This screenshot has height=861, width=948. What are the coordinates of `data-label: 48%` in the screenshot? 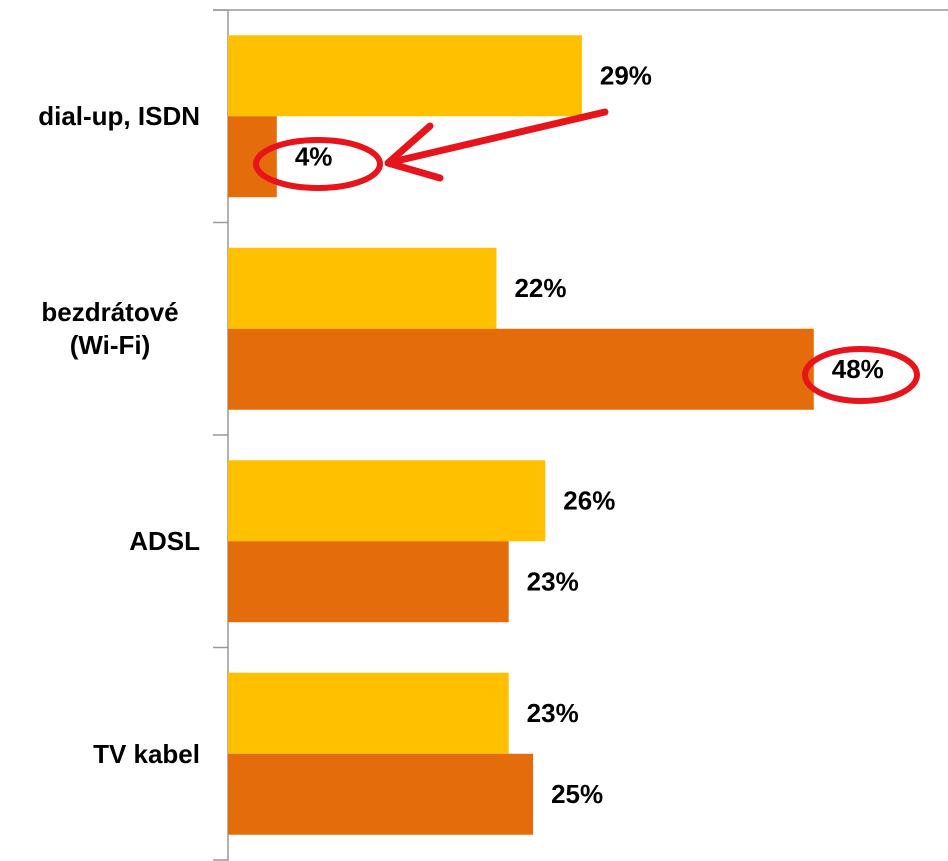 It's located at (858, 369).